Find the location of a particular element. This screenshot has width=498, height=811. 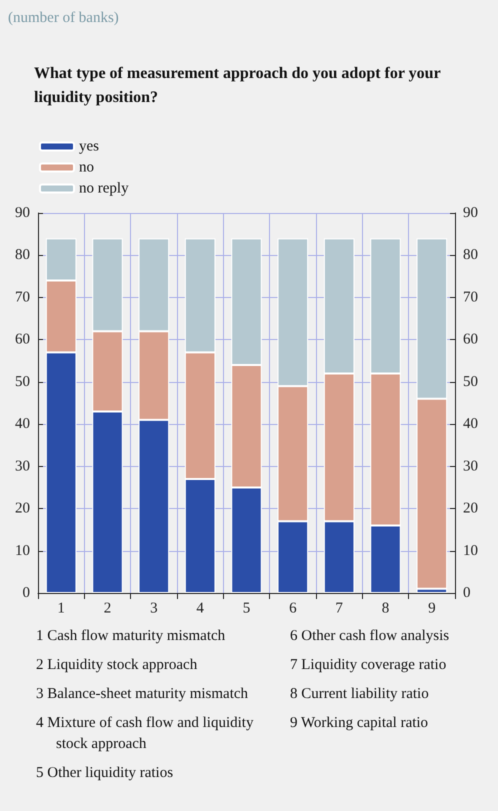

x-tick-label: 3 is located at coordinates (154, 608).